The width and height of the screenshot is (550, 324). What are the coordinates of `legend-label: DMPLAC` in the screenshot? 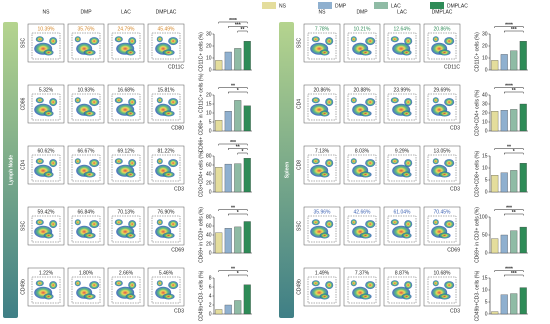 It's located at (457, 6).